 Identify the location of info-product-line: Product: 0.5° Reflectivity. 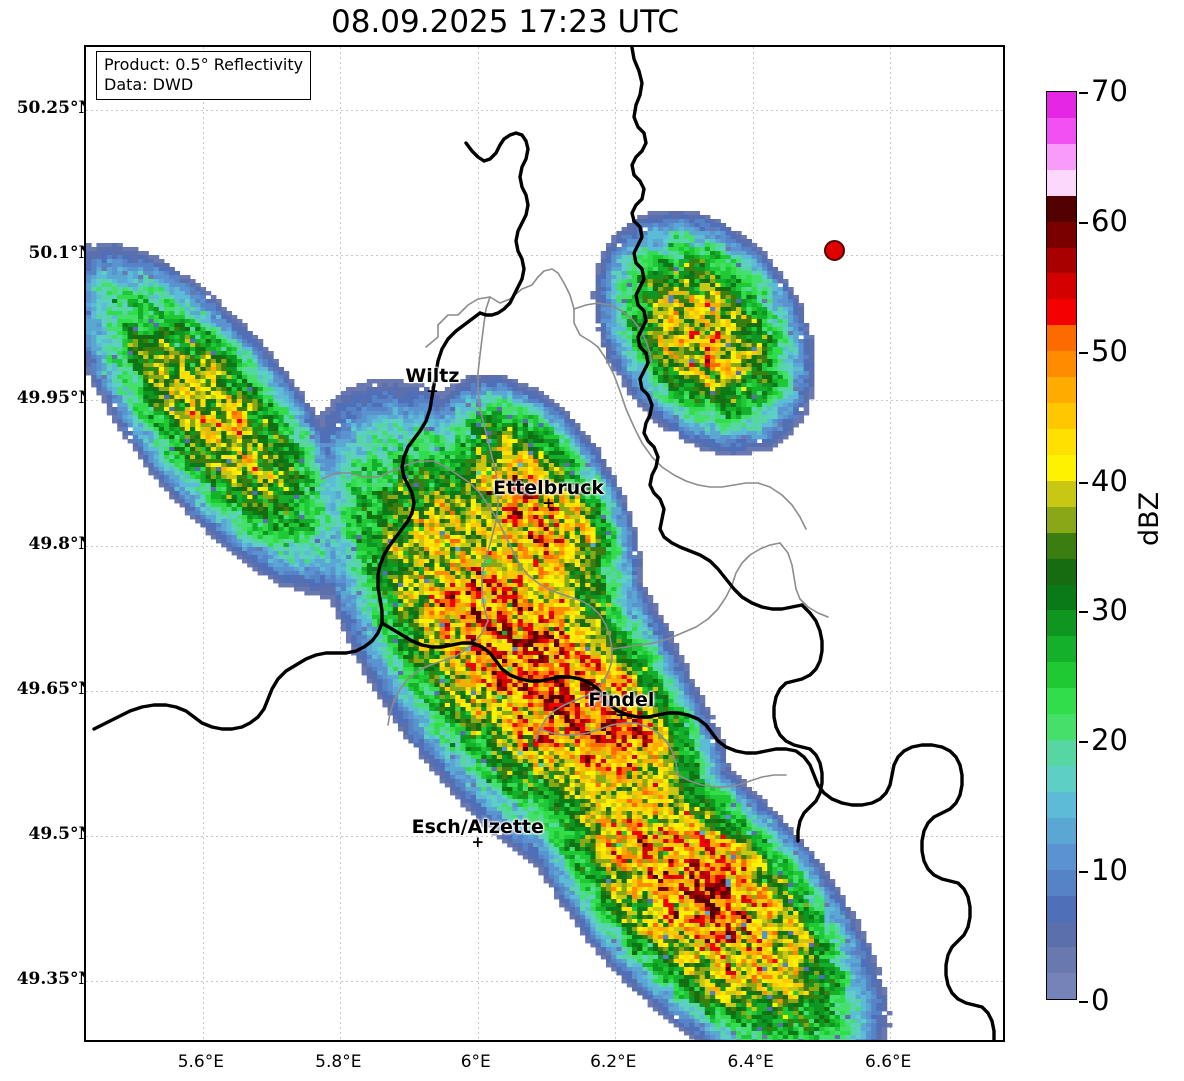
(204, 64).